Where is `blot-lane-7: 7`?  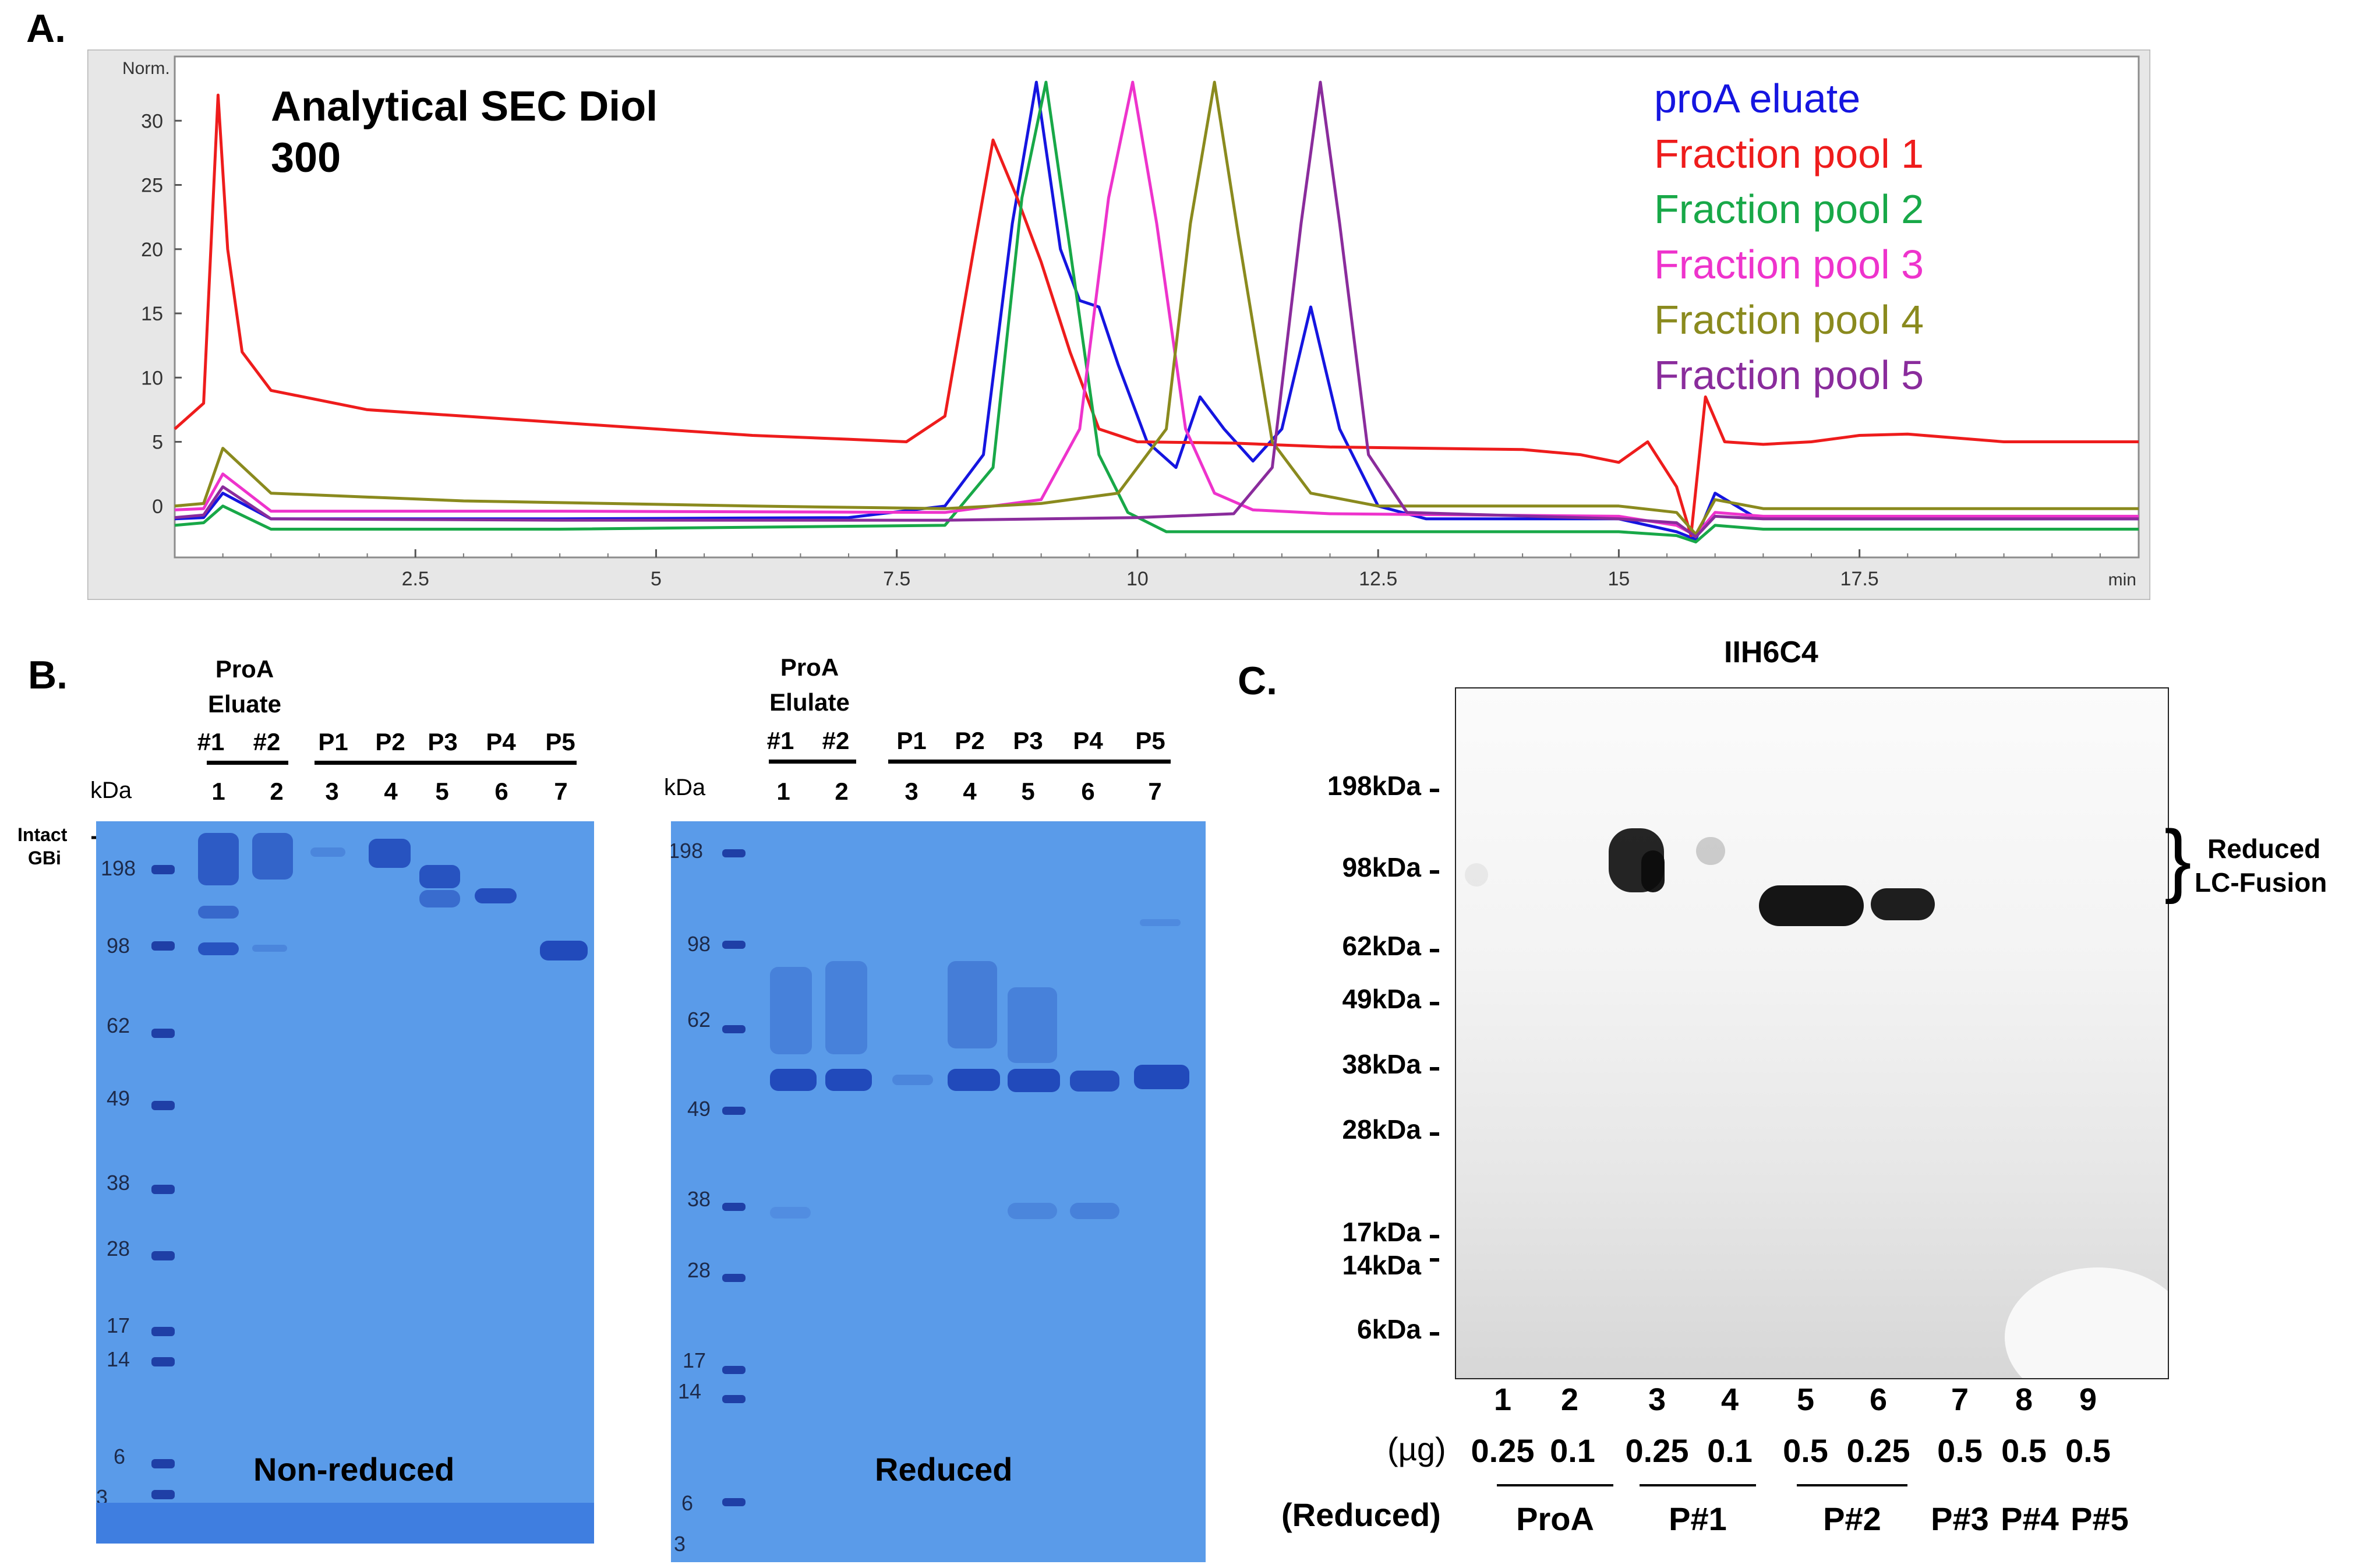 blot-lane-7: 7 is located at coordinates (1960, 1399).